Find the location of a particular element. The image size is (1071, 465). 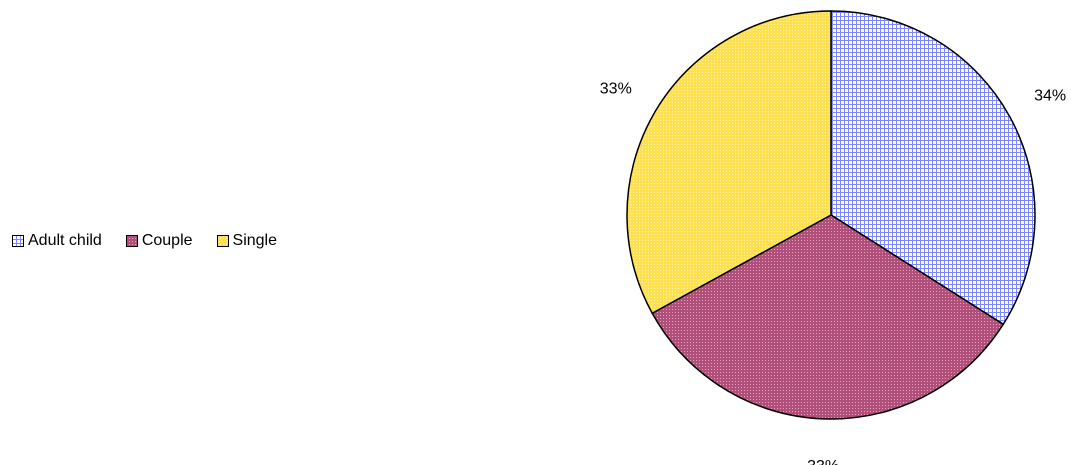

chart-legend: Adult child Couple Single is located at coordinates (156, 241).